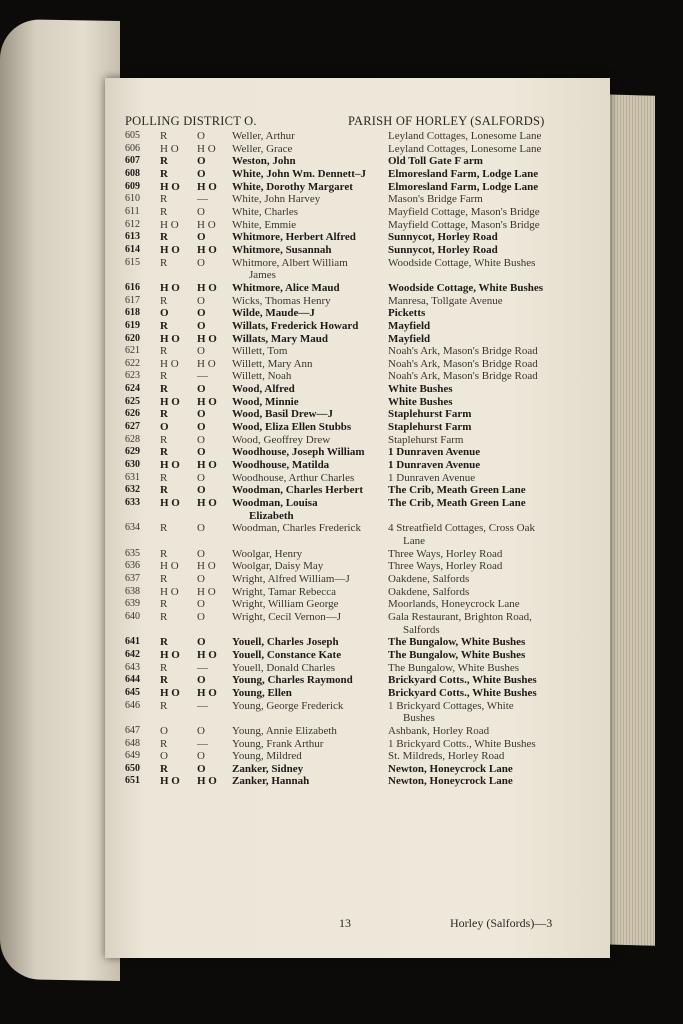 This screenshot has height=1024, width=683. Describe the element at coordinates (286, 287) in the screenshot. I see `elector-name: Whitmore, Alice Maud` at that location.